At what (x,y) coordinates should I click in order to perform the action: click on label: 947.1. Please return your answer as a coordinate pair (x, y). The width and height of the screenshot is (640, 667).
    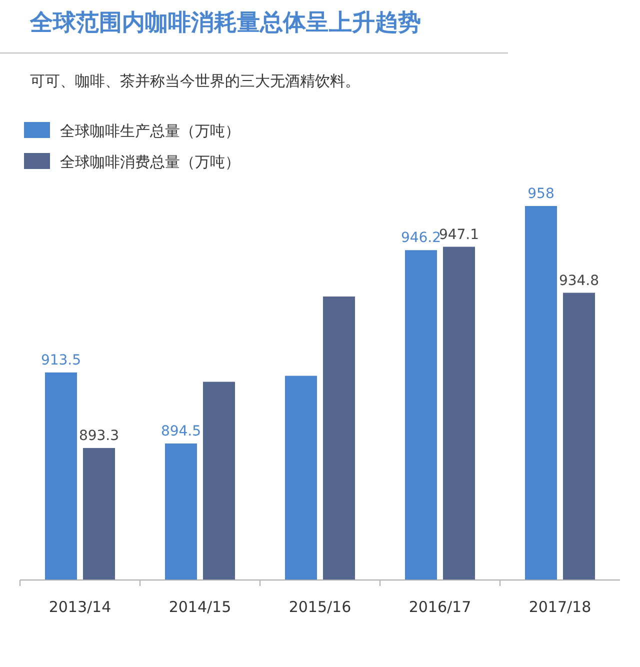
    Looking at the image, I should click on (459, 234).